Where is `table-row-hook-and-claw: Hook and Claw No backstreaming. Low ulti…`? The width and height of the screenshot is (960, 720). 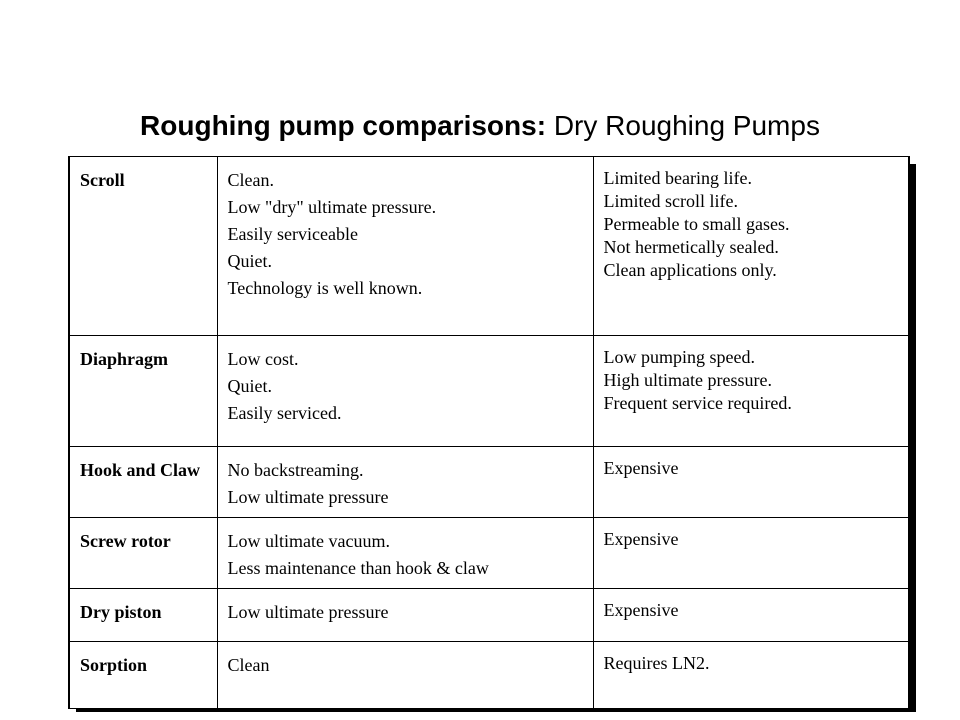
table-row-hook-and-claw: Hook and Claw No backstreaming. Low ulti… is located at coordinates (489, 482).